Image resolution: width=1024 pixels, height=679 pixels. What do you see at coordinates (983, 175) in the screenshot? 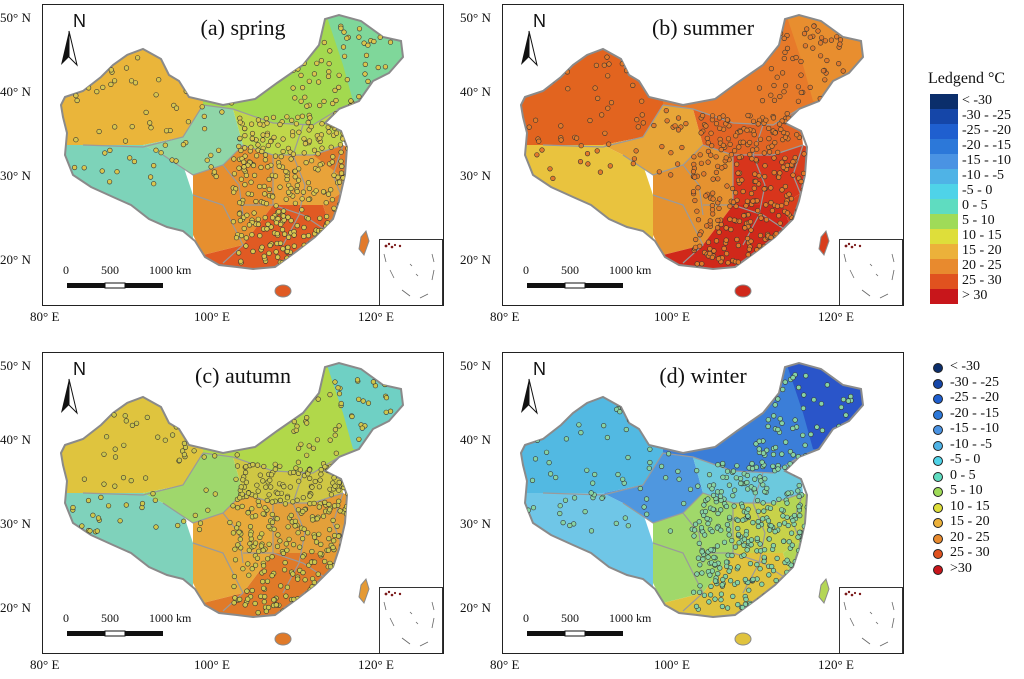
I see `legend-label: -10 - -5` at bounding box center [983, 175].